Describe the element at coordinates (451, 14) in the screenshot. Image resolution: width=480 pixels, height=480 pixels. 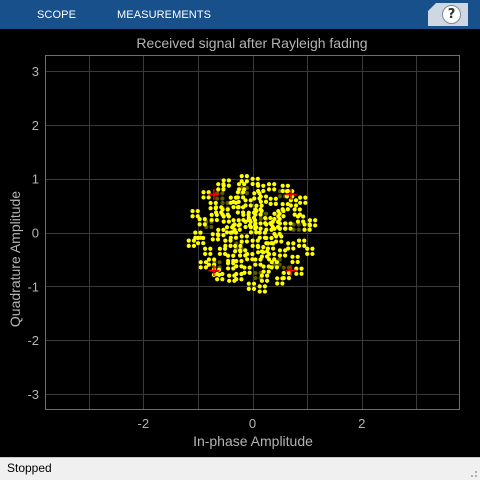
I see `help-icon: ?` at that location.